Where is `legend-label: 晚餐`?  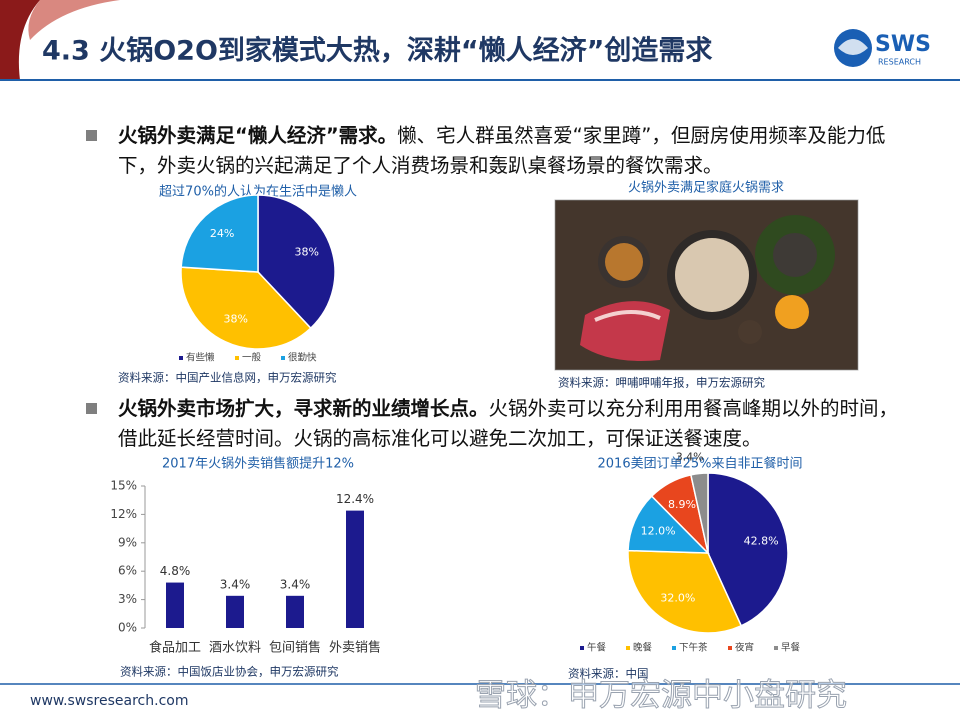 legend-label: 晚餐 is located at coordinates (643, 648).